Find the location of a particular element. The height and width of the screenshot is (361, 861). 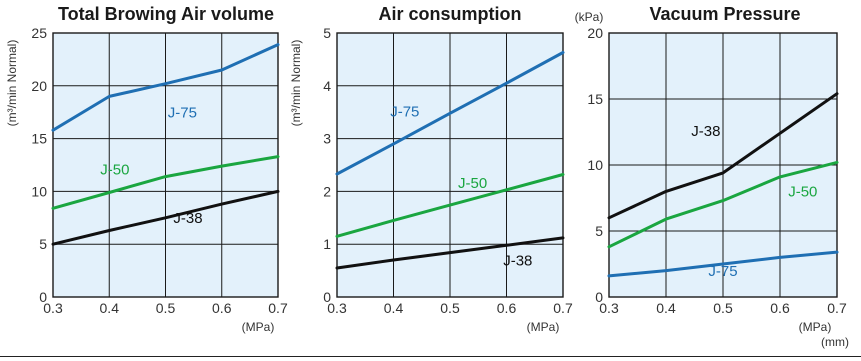

chart-title: Total Browing Air volume is located at coordinates (166, 14).